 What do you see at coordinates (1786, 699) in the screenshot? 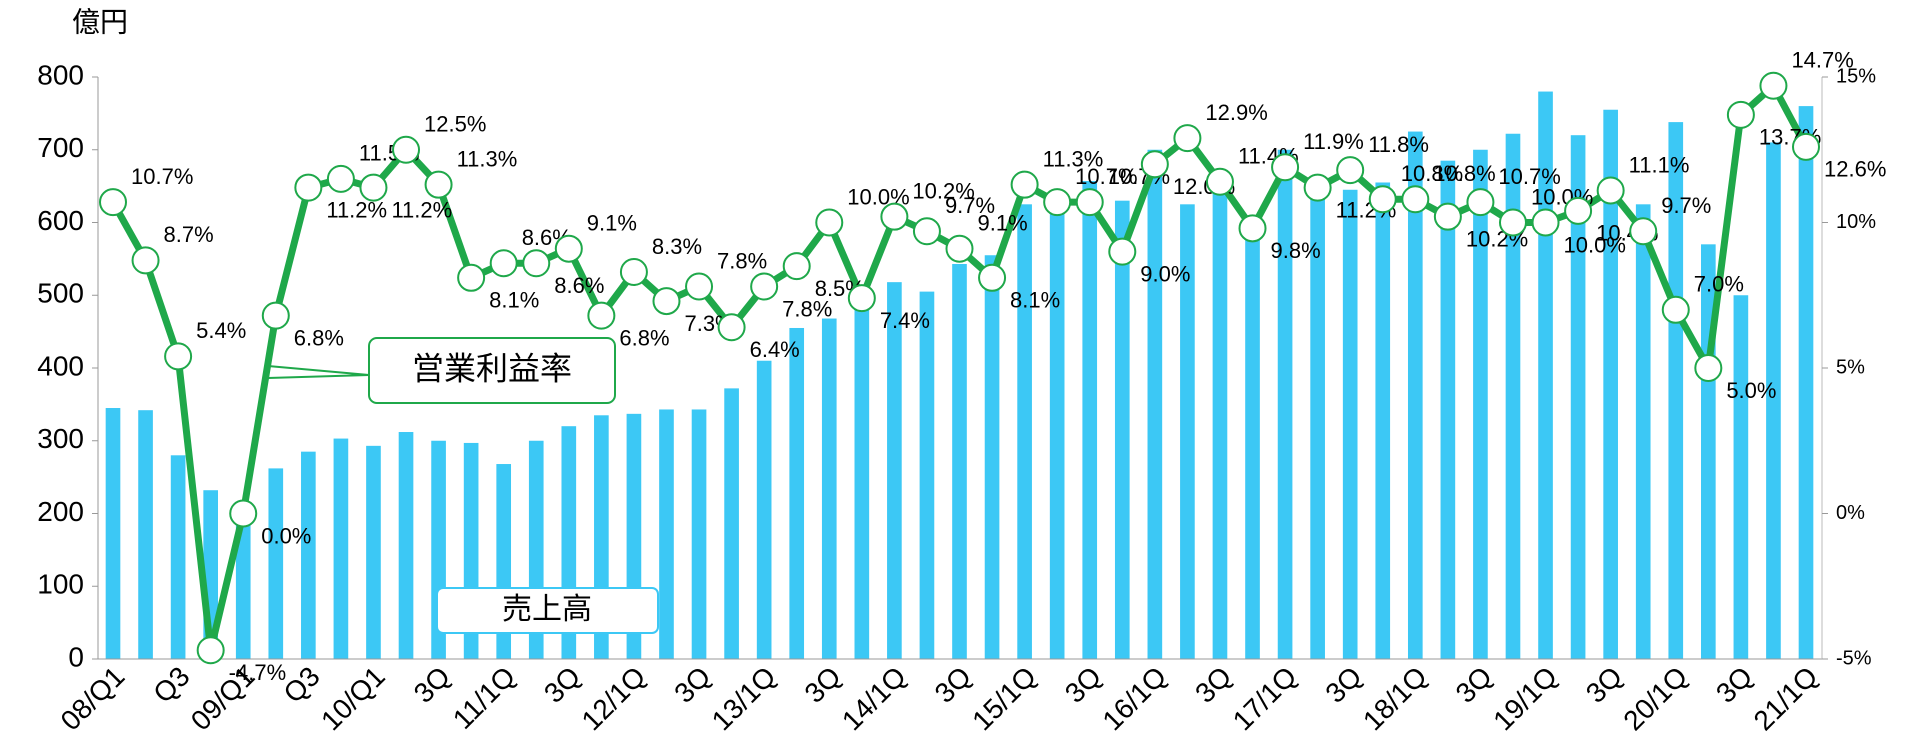
I see `x-tick-label: 21/1Q` at bounding box center [1786, 699].